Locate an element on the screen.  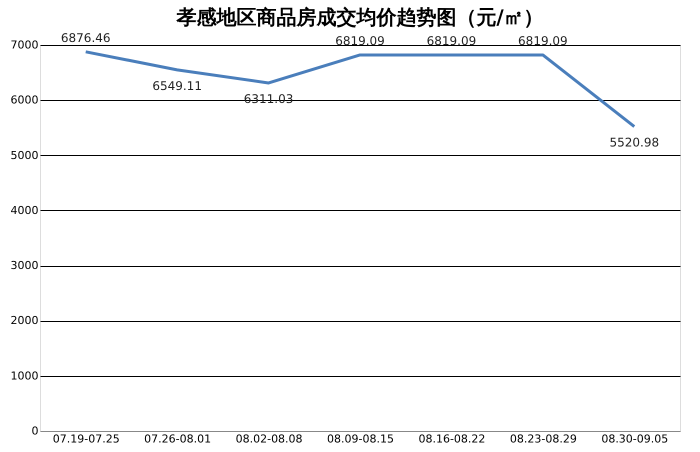
chart-title: 孝感地区商品房成交均价趋势图（元/㎡） is located at coordinates (359, 16).